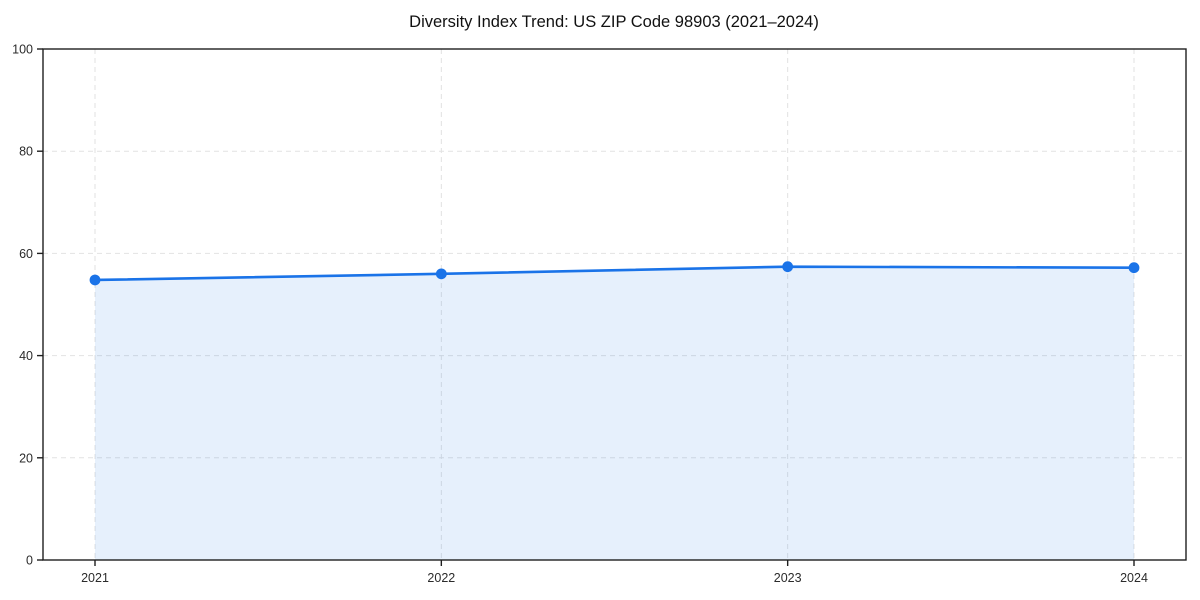  What do you see at coordinates (29, 561) in the screenshot?
I see `y-tick-label: 0` at bounding box center [29, 561].